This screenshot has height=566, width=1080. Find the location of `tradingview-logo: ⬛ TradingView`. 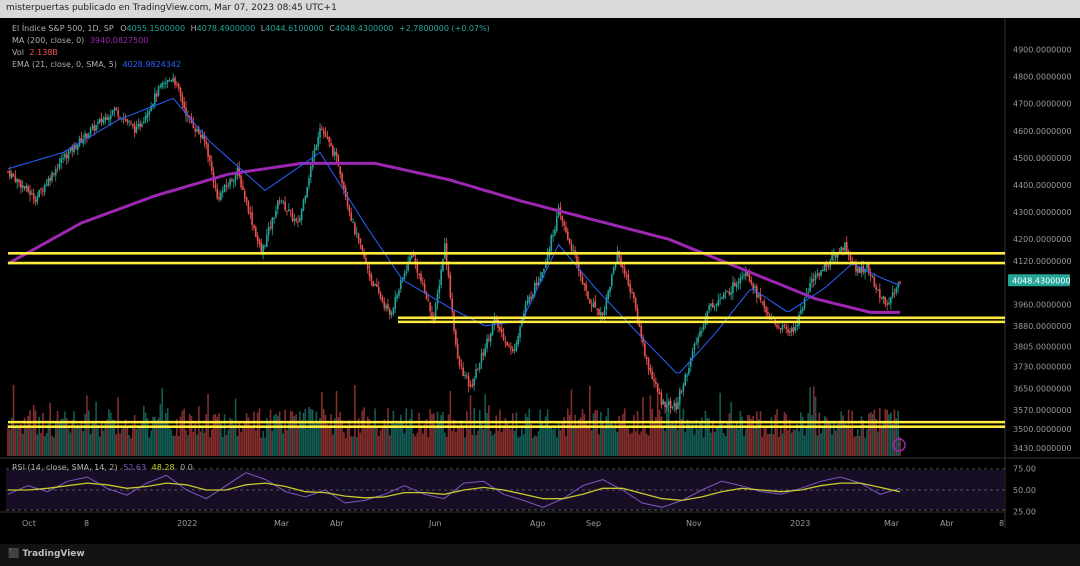

tradingview-logo: ⬛ TradingView is located at coordinates (46, 554).